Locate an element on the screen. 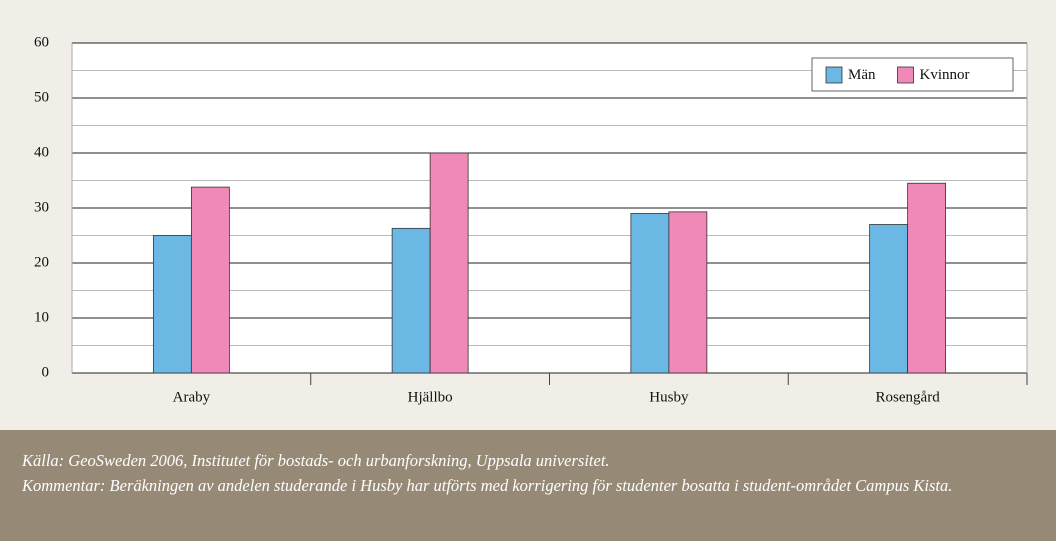 The image size is (1056, 541). x-tick-label: Rosengård is located at coordinates (908, 397).